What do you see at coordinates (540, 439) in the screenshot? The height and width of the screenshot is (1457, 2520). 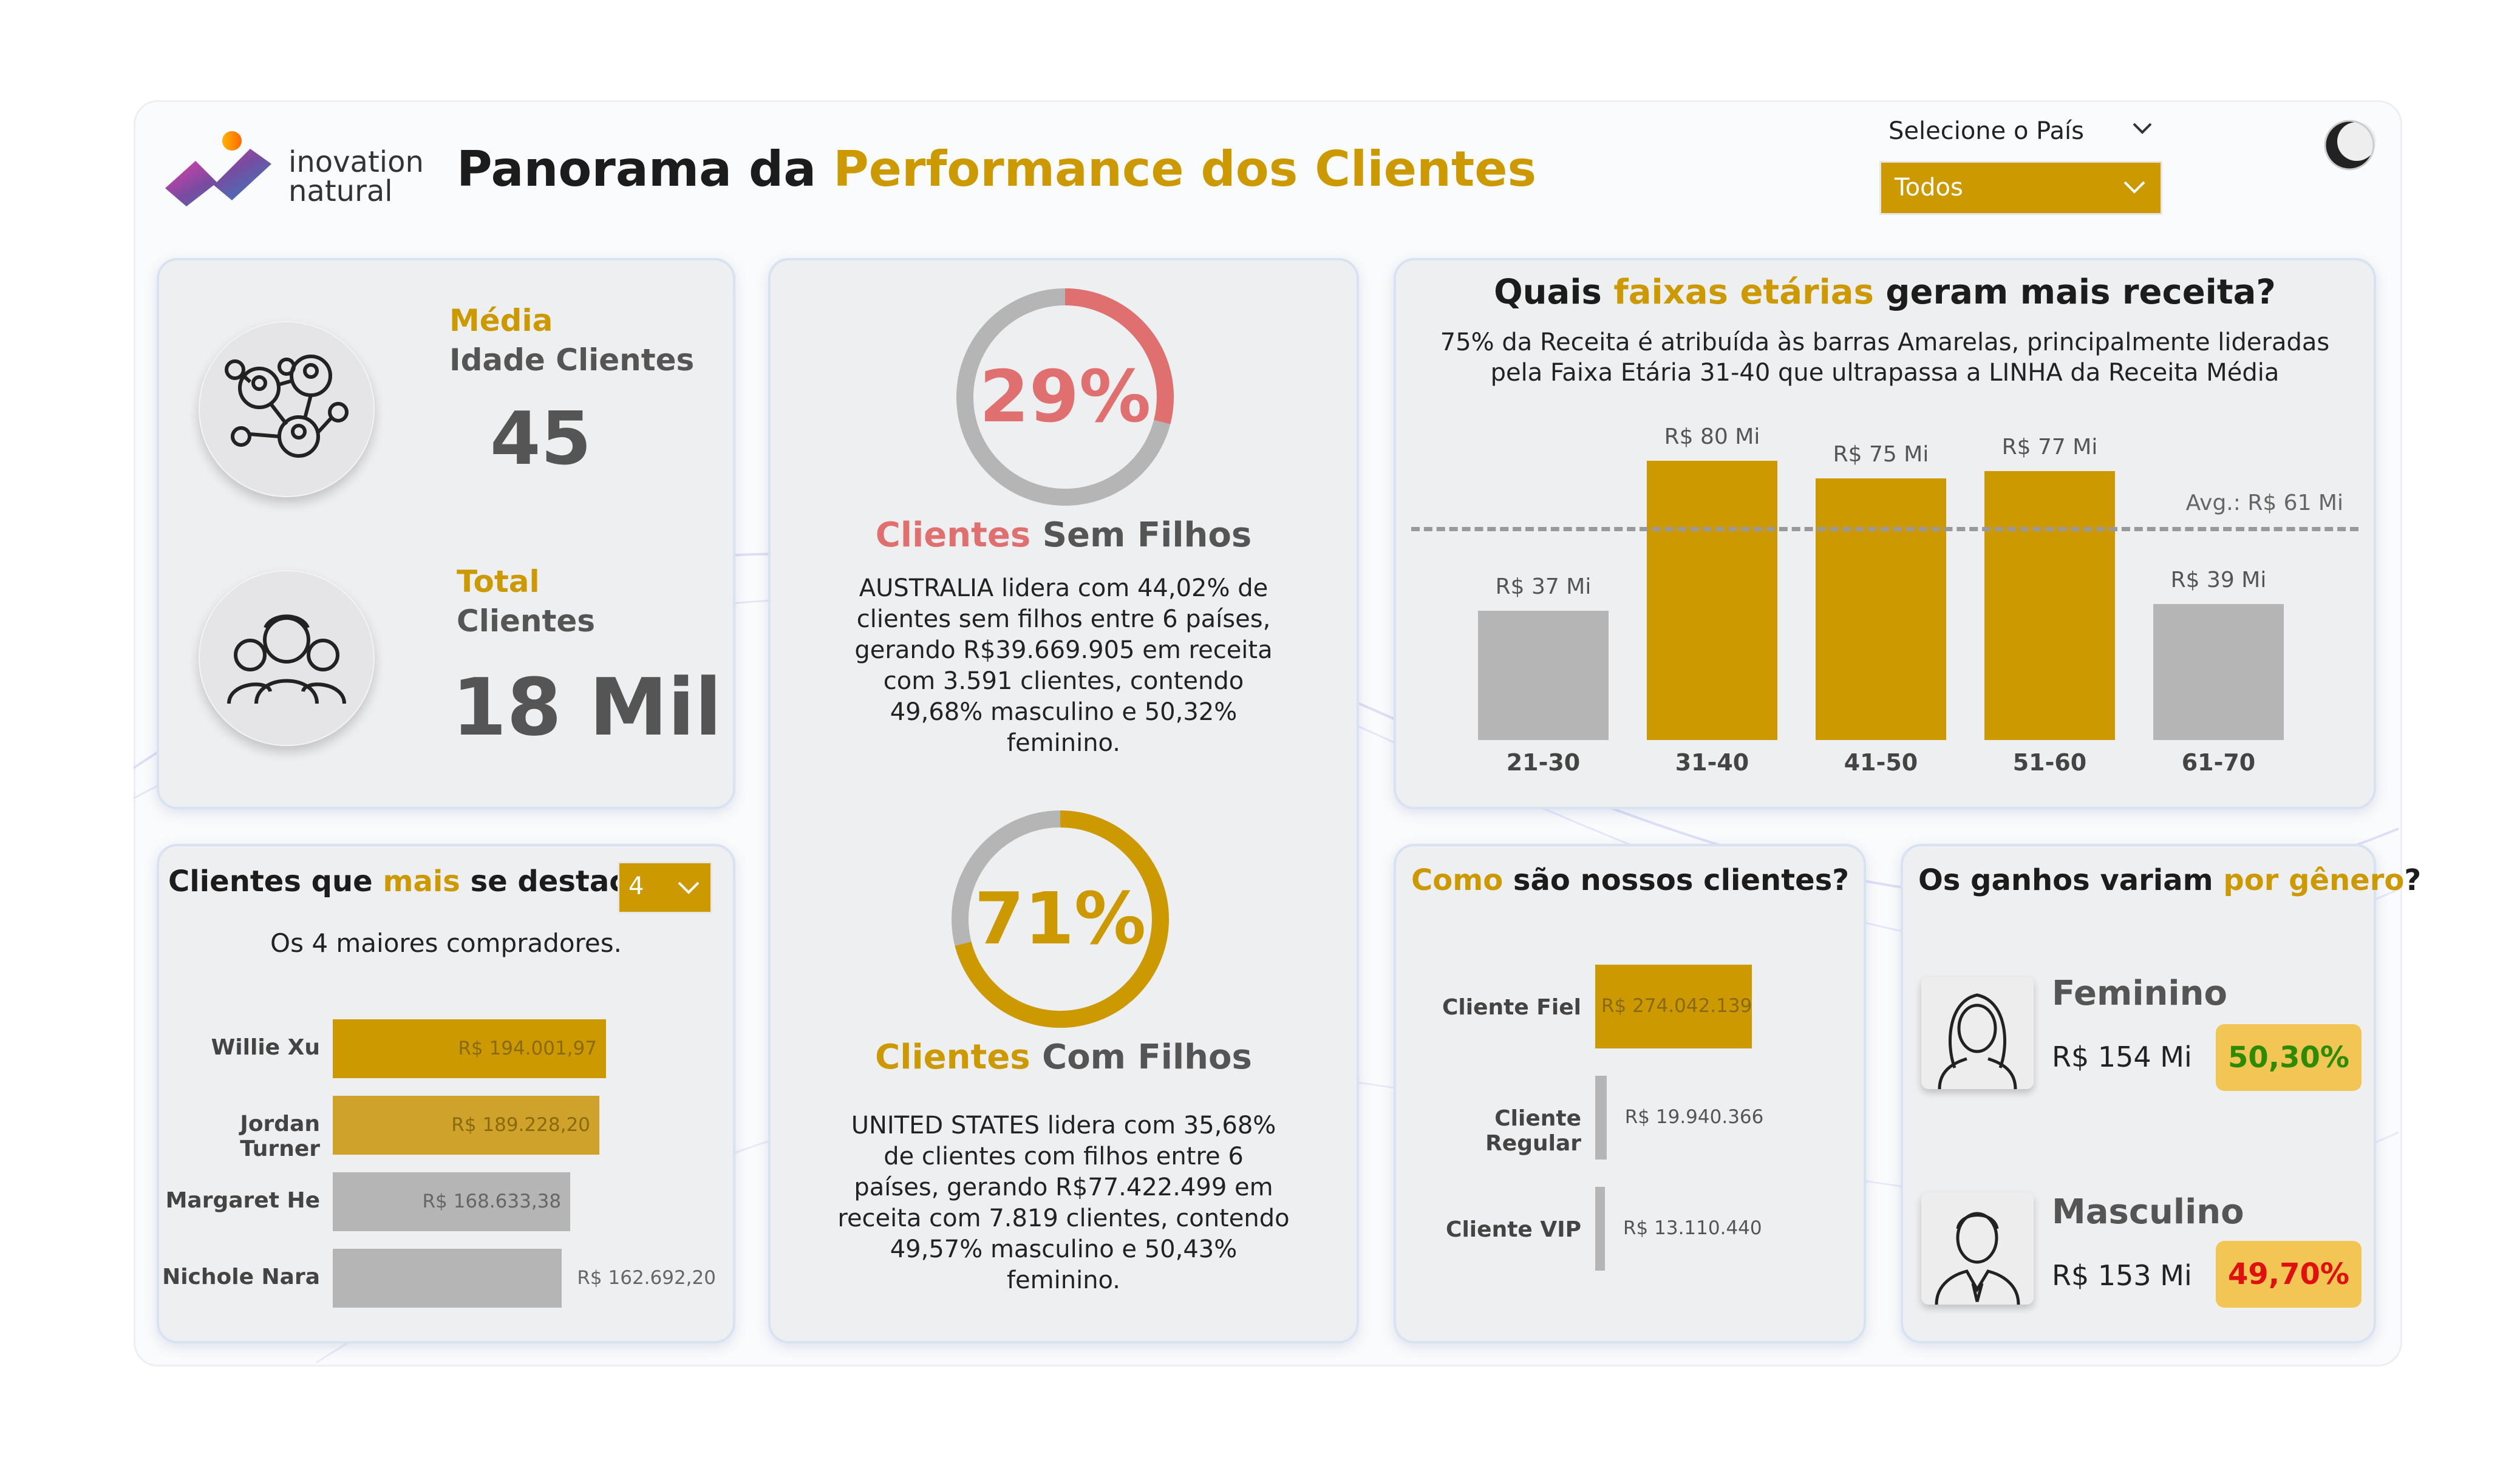 I see `avg-age-value: 45` at bounding box center [540, 439].